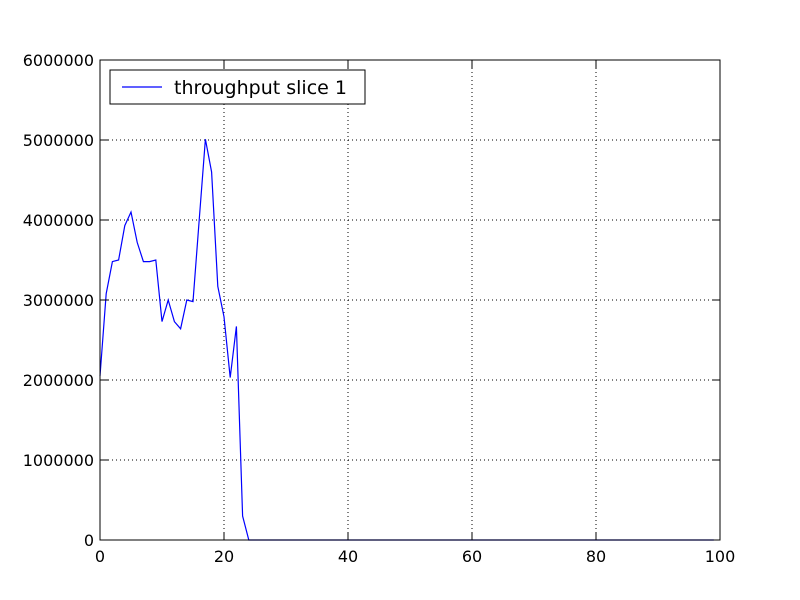  I want to click on x-tick-label: 20, so click(224, 556).